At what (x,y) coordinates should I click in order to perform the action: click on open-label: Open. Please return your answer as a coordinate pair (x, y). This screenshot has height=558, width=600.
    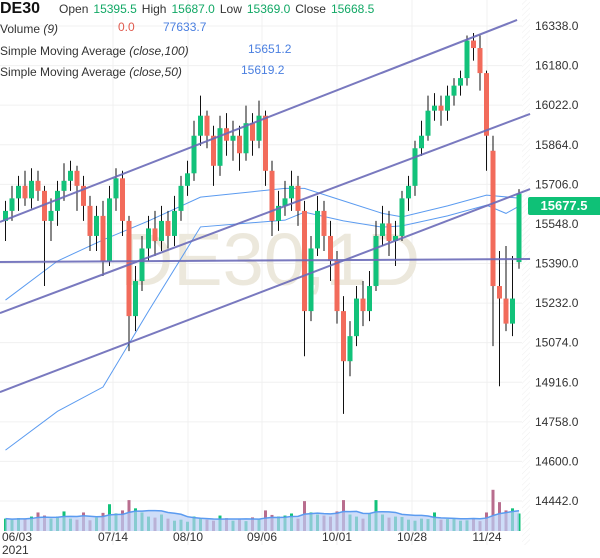
    Looking at the image, I should click on (74, 9).